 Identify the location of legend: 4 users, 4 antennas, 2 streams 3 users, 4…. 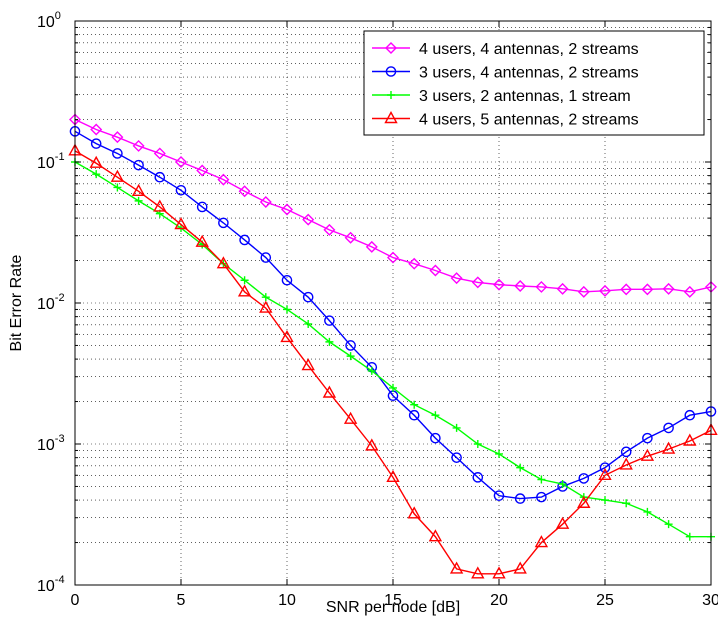
(534, 83).